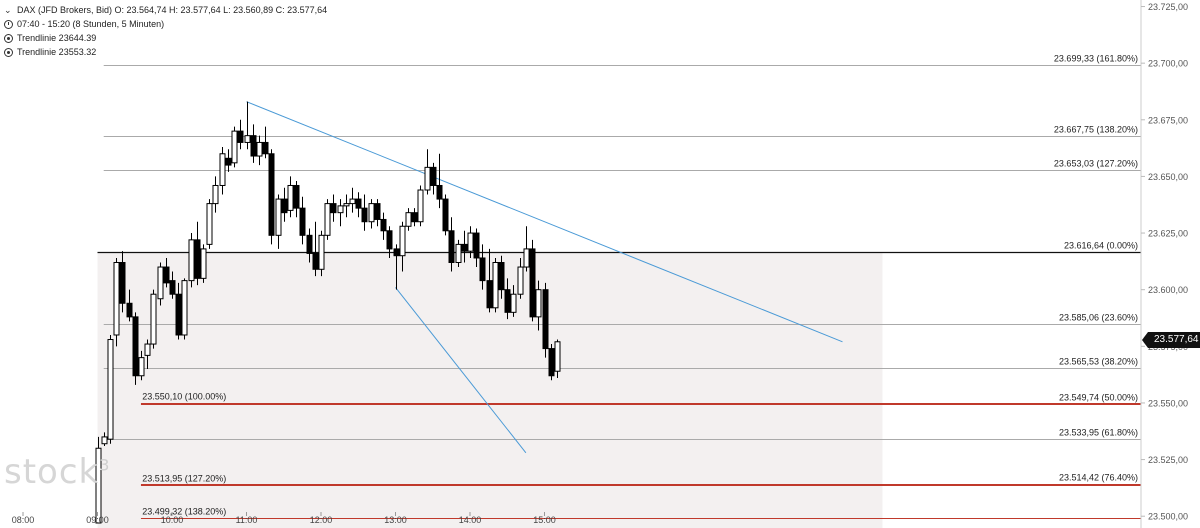 The height and width of the screenshot is (528, 1200). I want to click on fib-label-right-8: 23.514,42 (76.40%), so click(1098, 478).